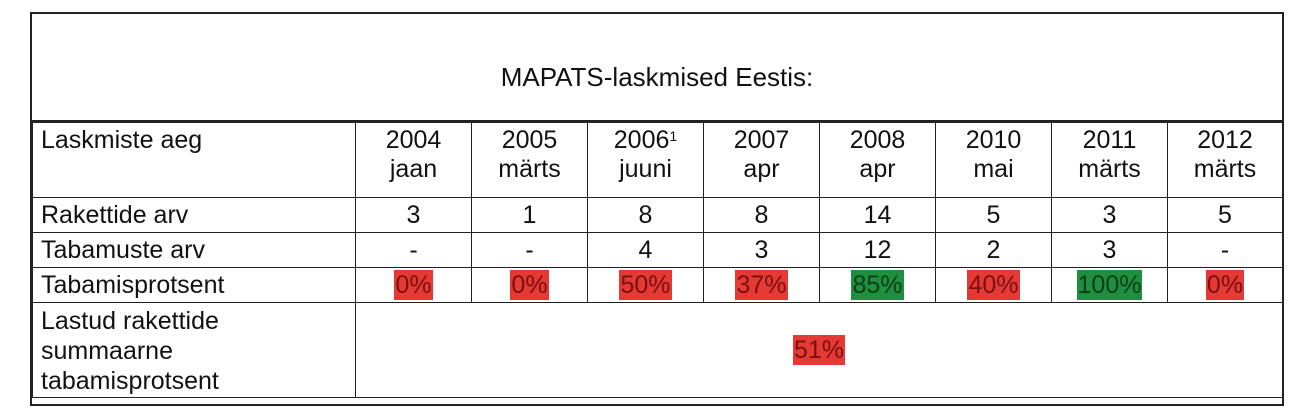  Describe the element at coordinates (130, 321) in the screenshot. I see `total-label-line: Lastud rakettide` at that location.